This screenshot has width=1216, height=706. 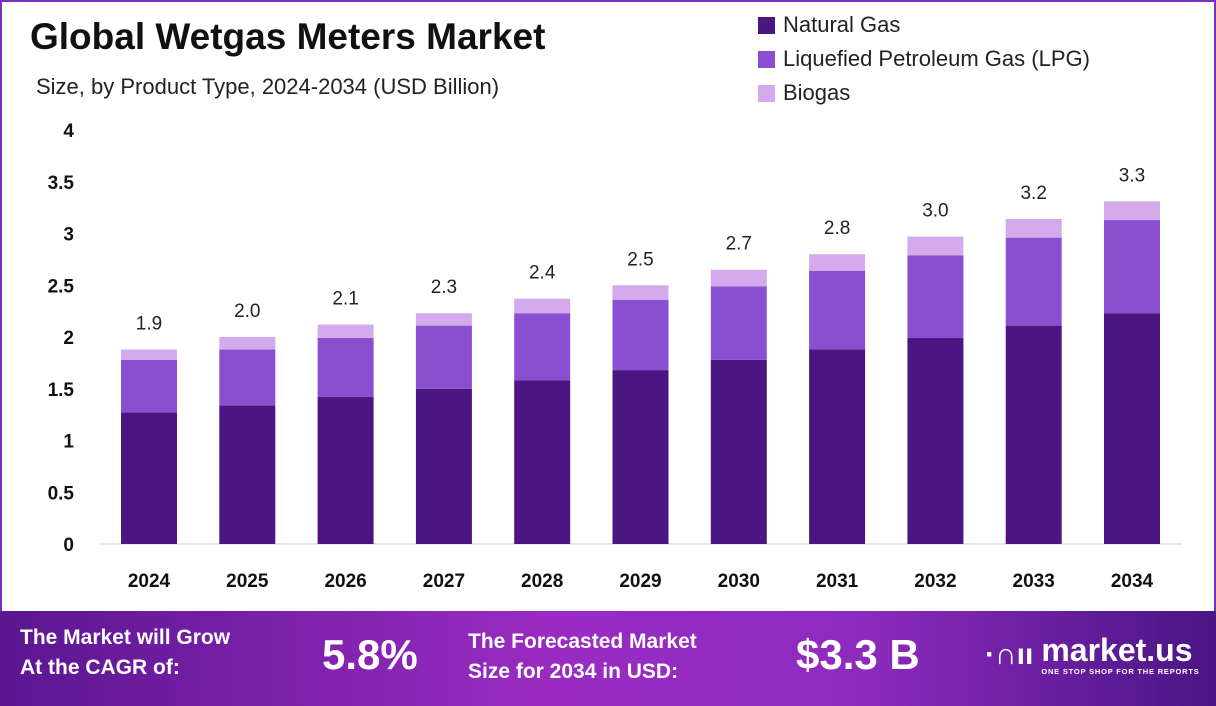 I want to click on legend-item-natural-gas: Natural Gas, so click(x=924, y=25).